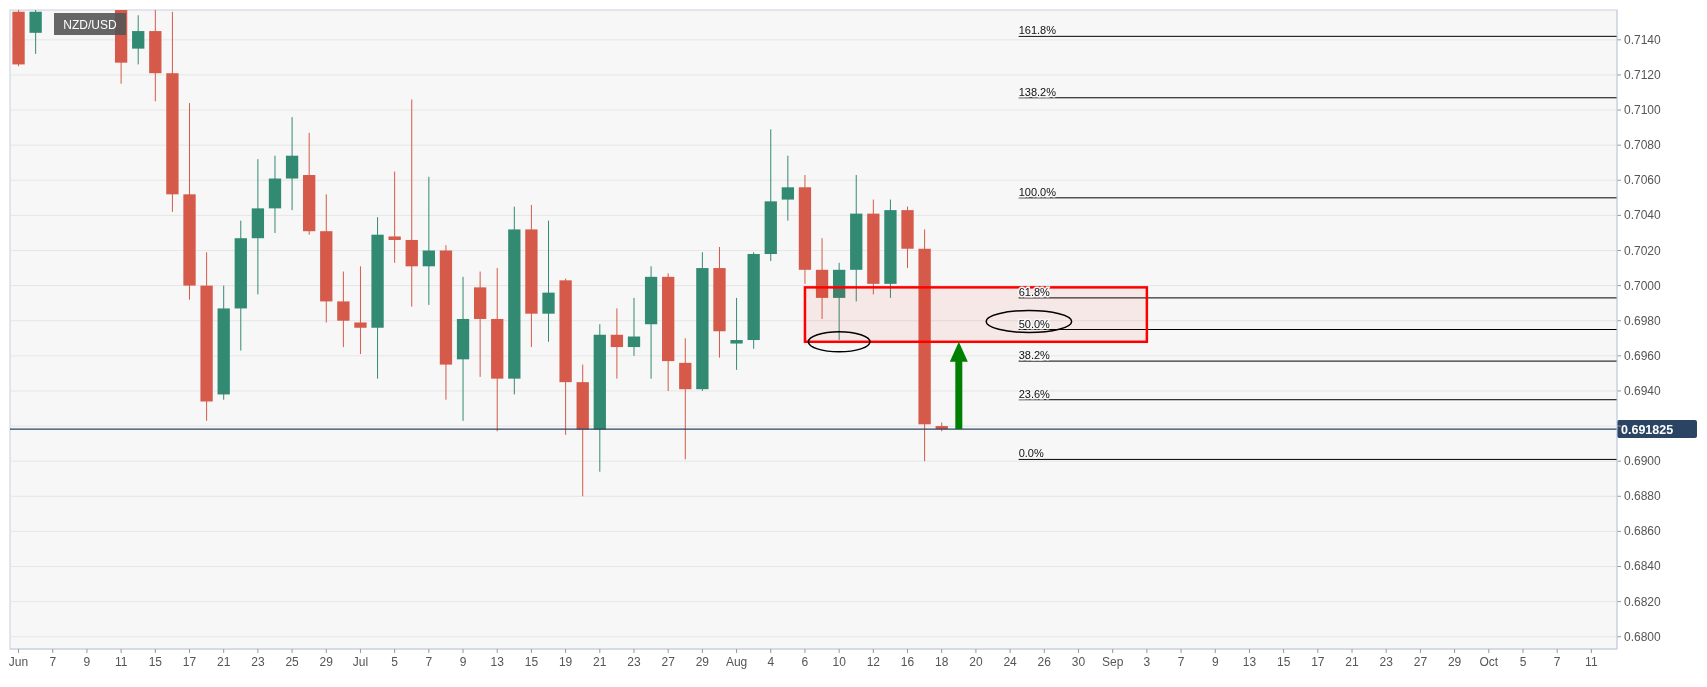 The width and height of the screenshot is (1707, 687). I want to click on ref-line-label: 0.691825, so click(1647, 429).